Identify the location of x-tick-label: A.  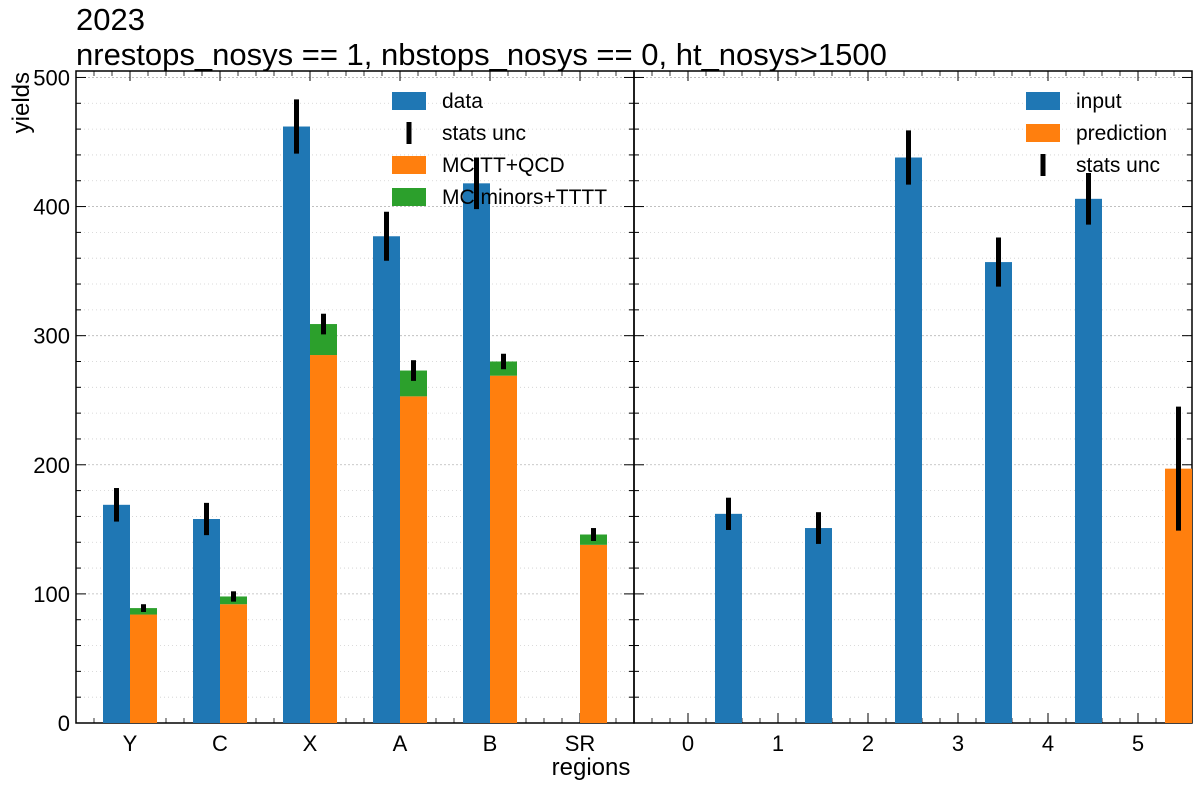
(400, 743).